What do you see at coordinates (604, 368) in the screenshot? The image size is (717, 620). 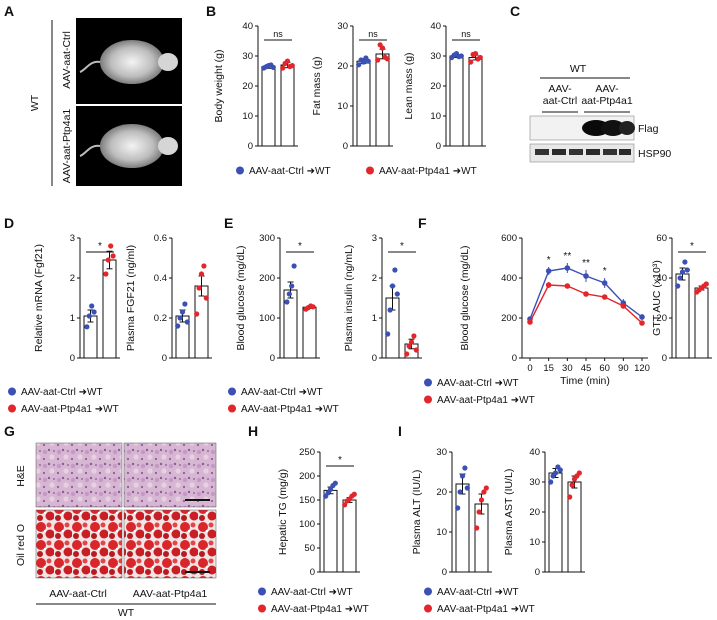 I see `x-tick-label: 60` at bounding box center [604, 368].